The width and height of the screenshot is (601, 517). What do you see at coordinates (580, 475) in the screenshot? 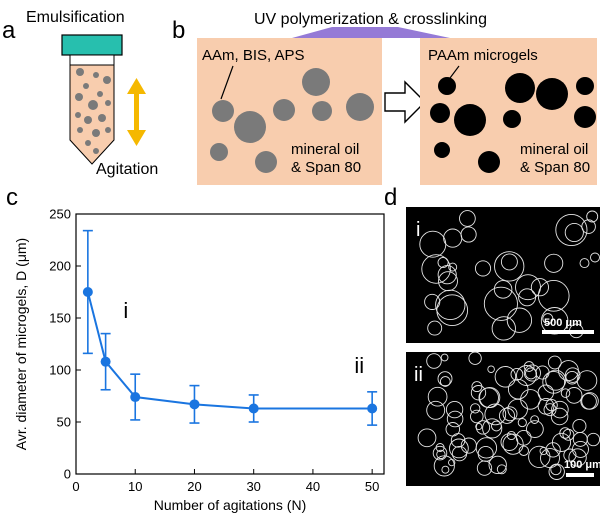
I see `scale-bar-ii` at bounding box center [580, 475].